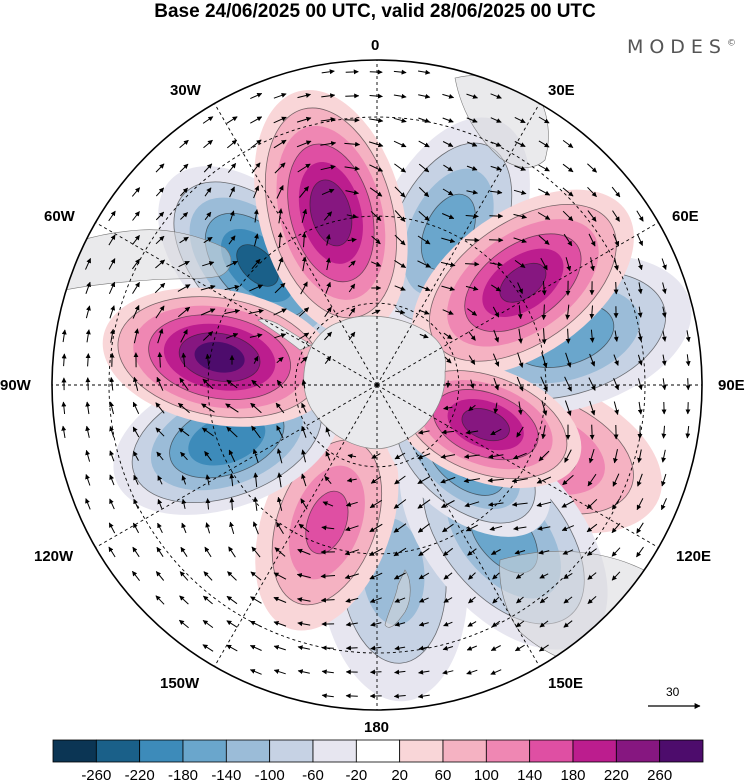 Image resolution: width=750 pixels, height=783 pixels. Describe the element at coordinates (185, 90) in the screenshot. I see `lon-label-30w: 30W` at that location.